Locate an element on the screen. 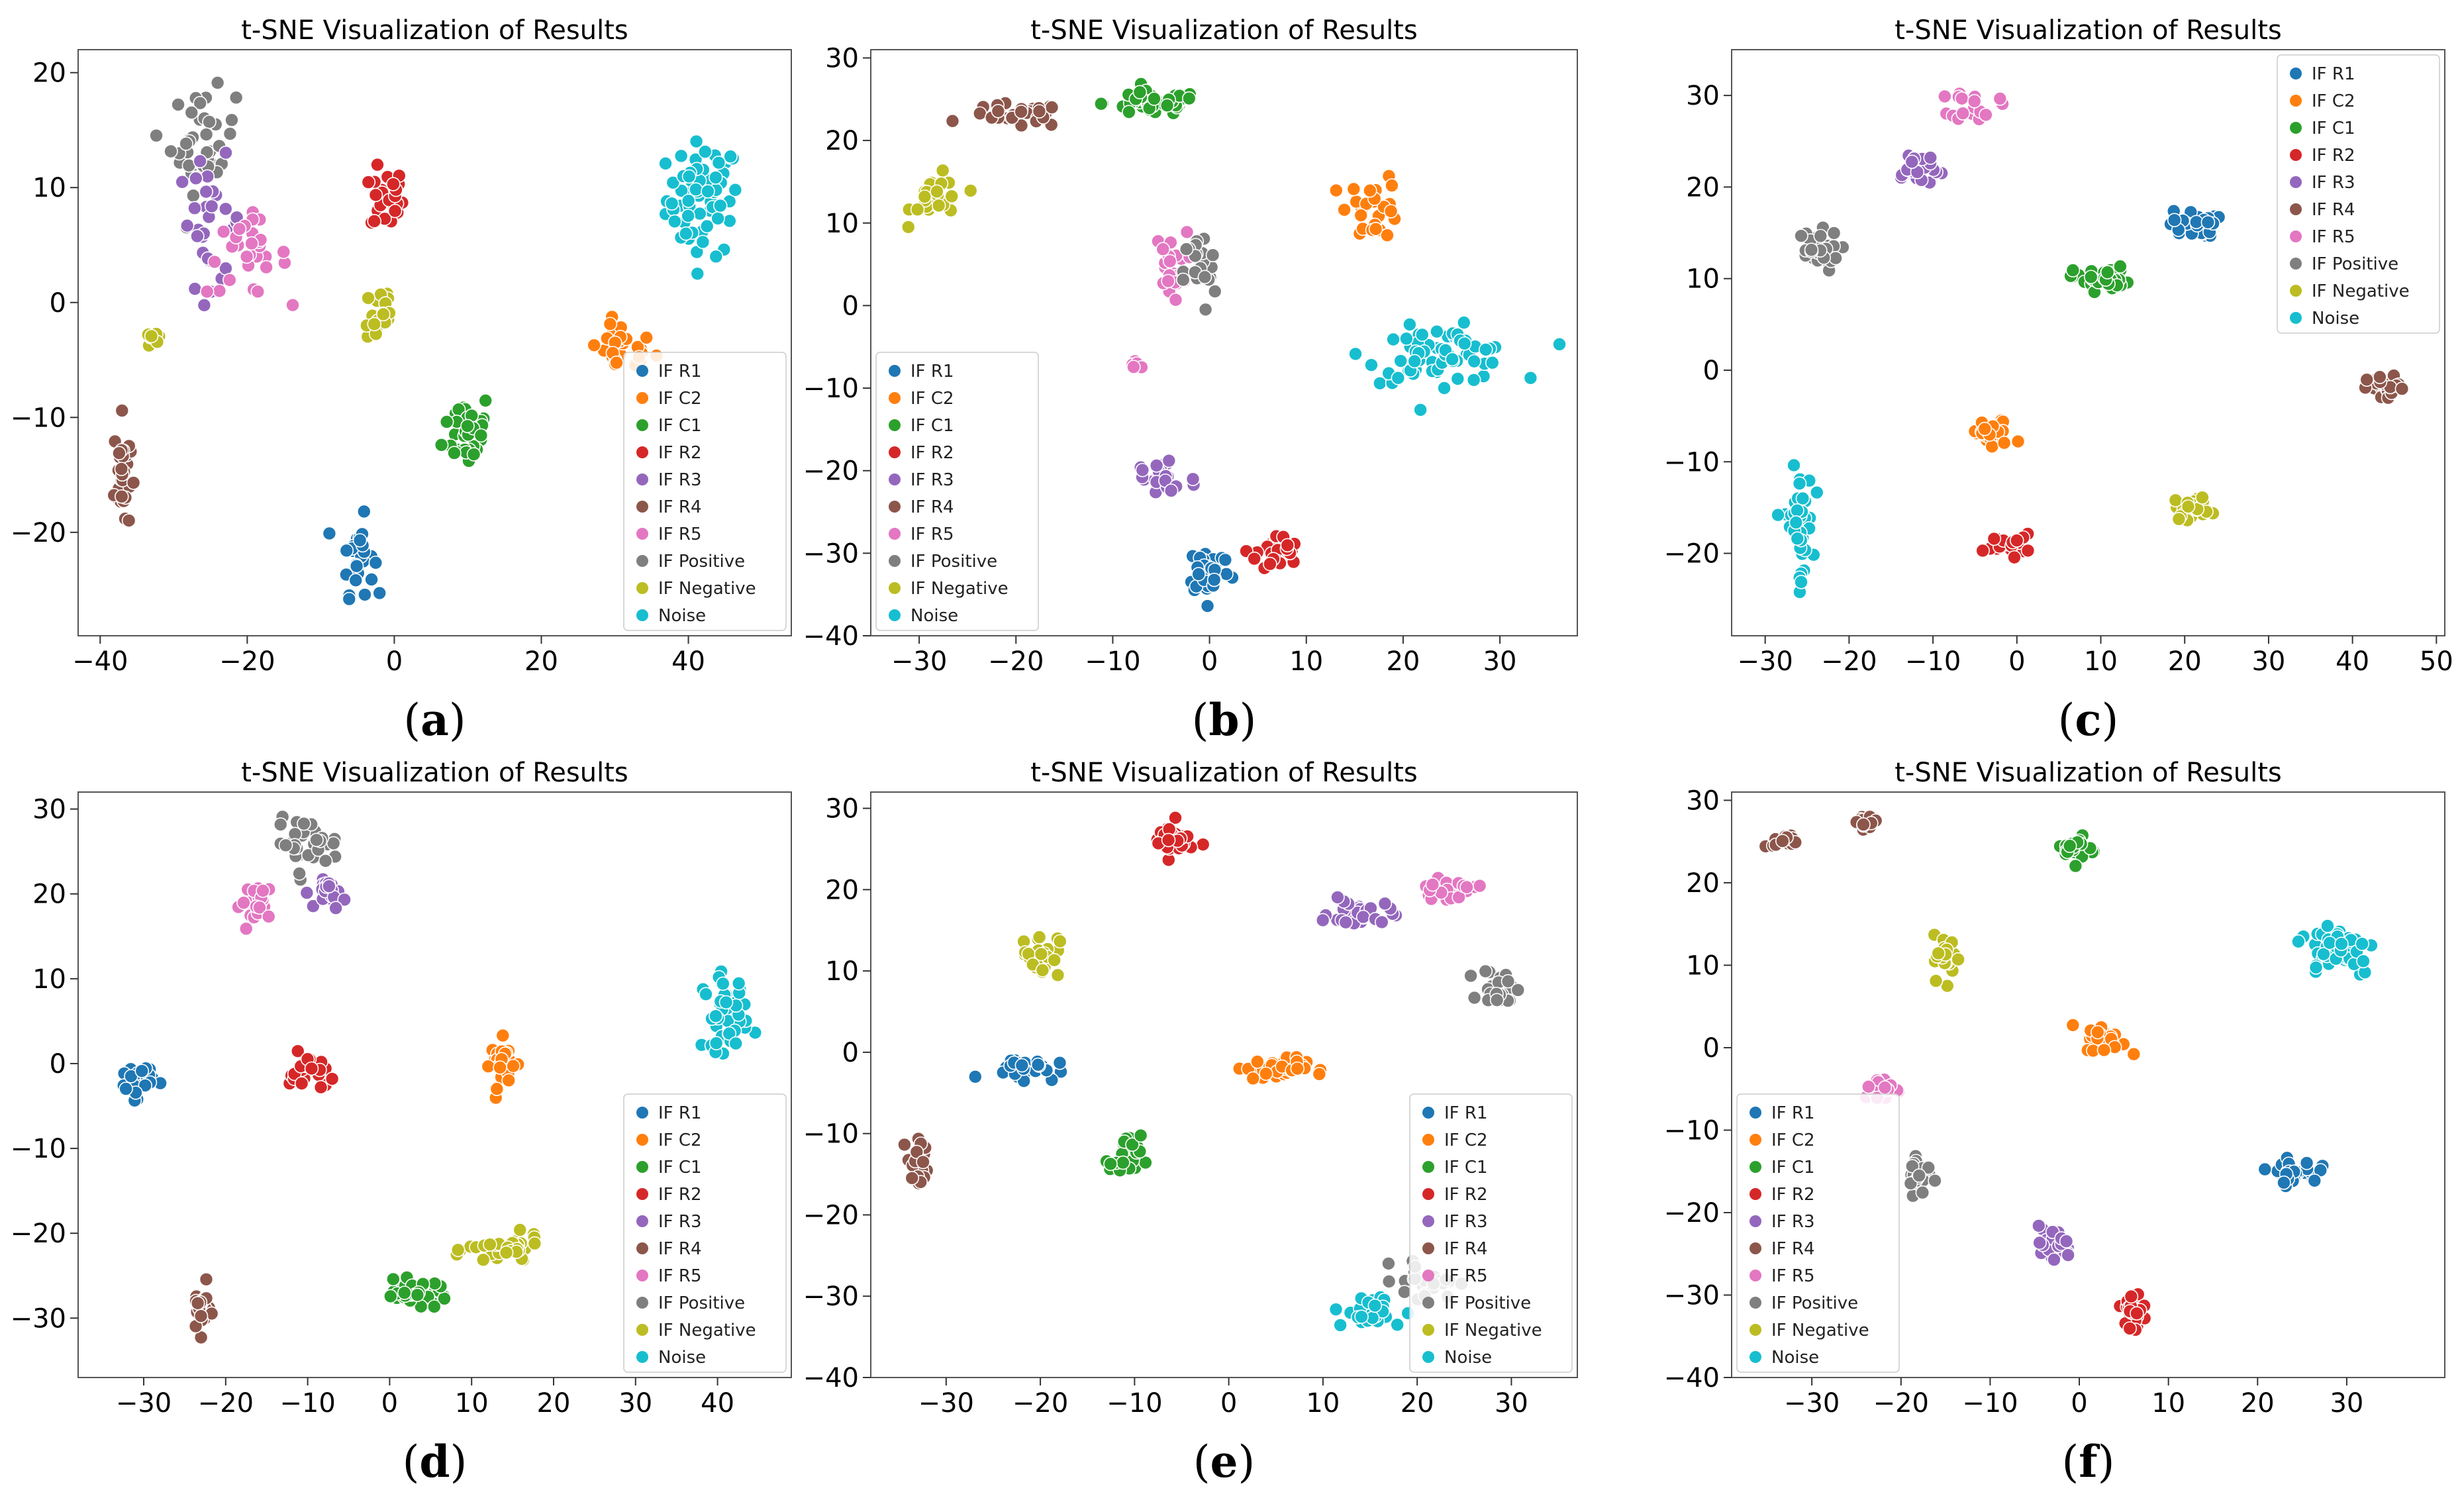  y-tick-label: 20 is located at coordinates (49, 73).